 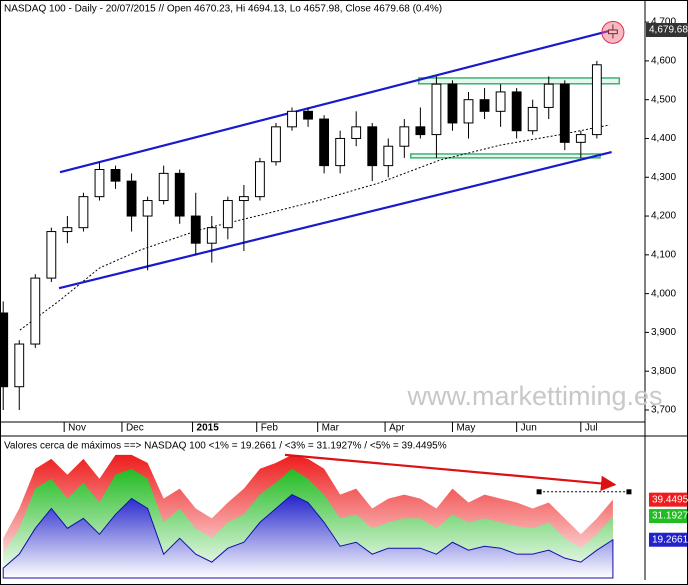 I want to click on value-label: 39.4495, so click(x=670, y=499).